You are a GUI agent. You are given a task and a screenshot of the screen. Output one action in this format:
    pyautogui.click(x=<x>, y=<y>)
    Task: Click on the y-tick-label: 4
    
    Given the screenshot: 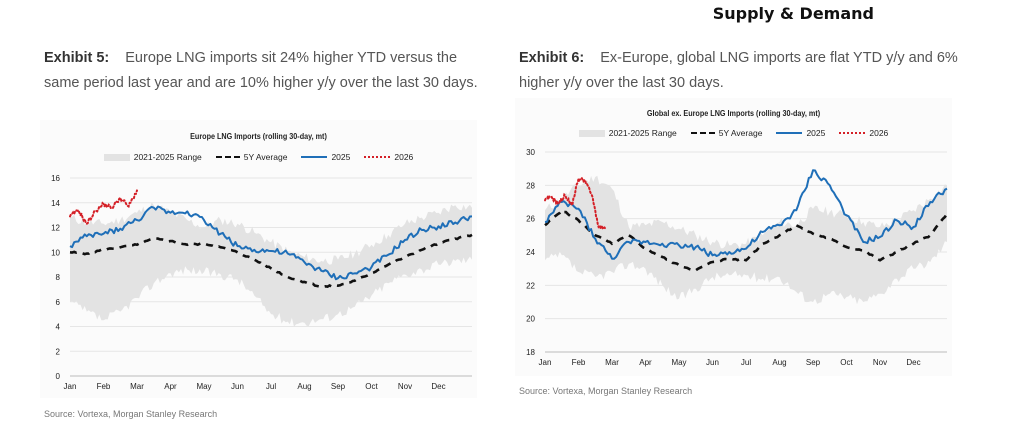 What is the action you would take?
    pyautogui.click(x=58, y=327)
    